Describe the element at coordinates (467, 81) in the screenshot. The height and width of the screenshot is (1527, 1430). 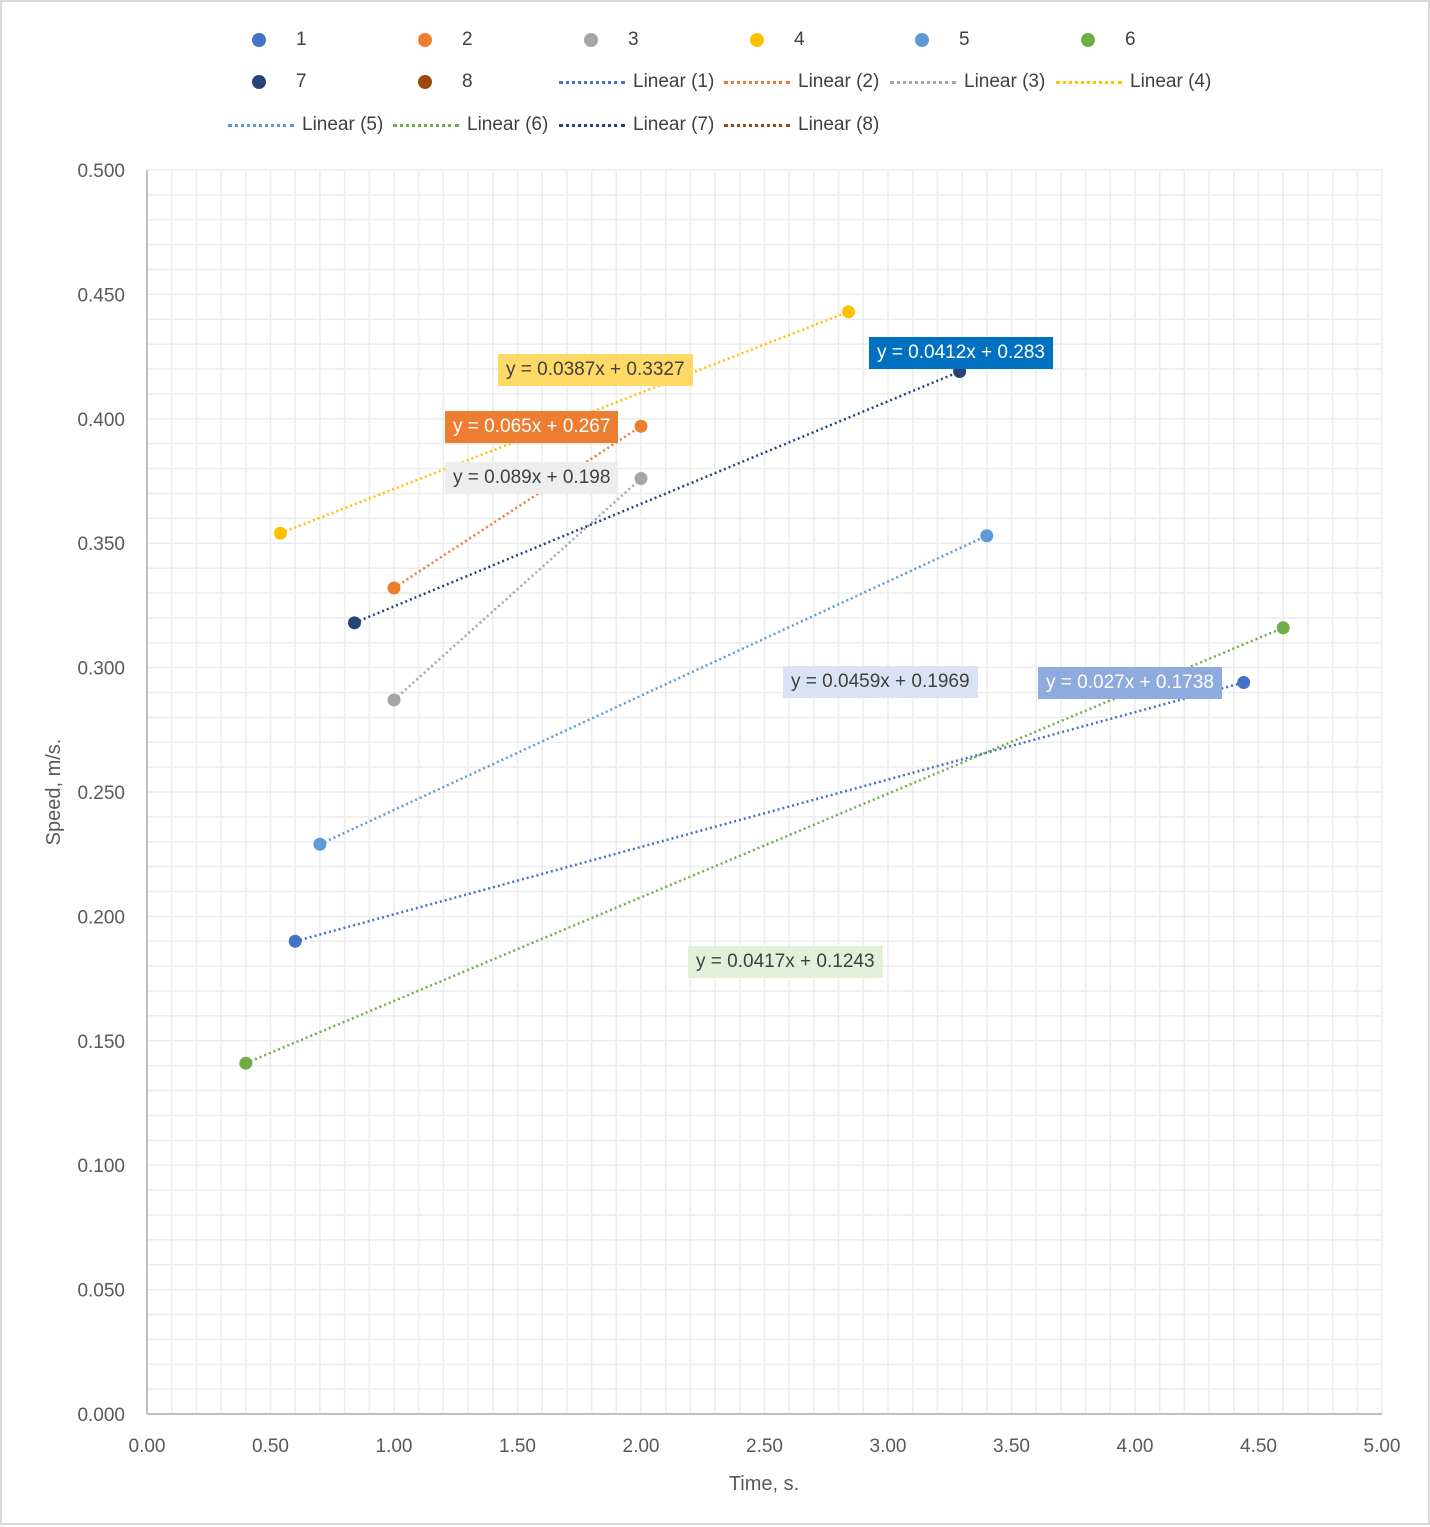
I see `legend-label: 8` at that location.